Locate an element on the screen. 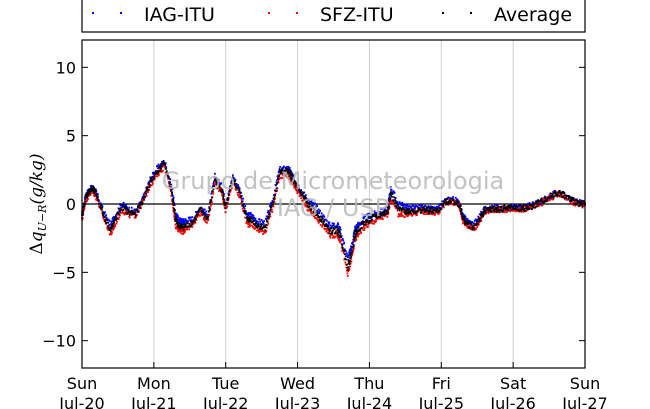 Image resolution: width=650 pixels, height=409 pixels. legend-items: IAG-ITU SFZ-ITU Average is located at coordinates (332, 15).